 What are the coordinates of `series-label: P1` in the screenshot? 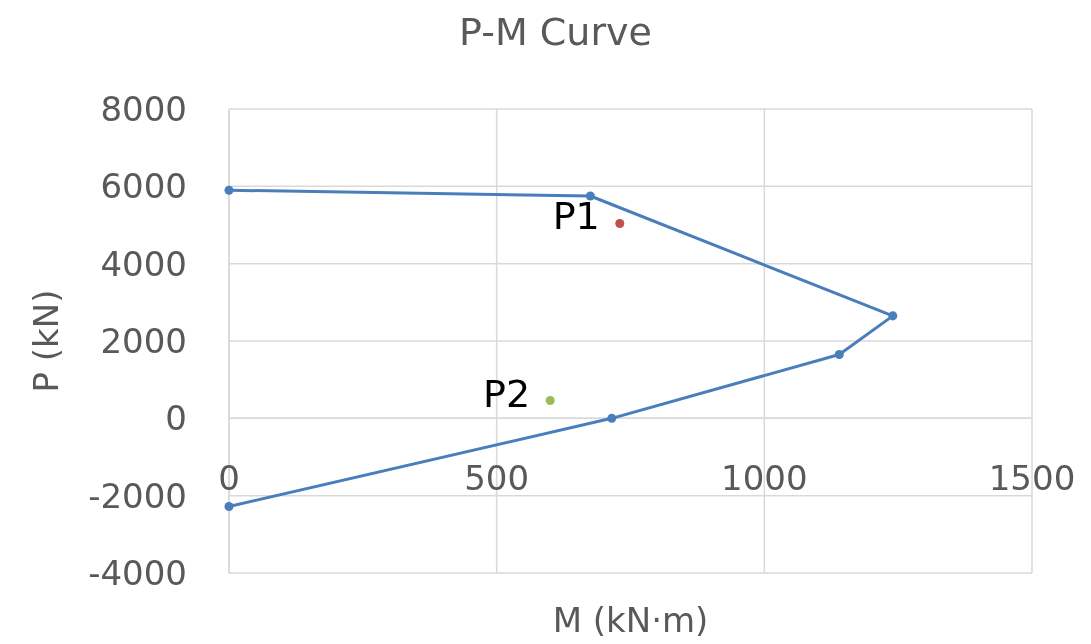 It's located at (576, 216).